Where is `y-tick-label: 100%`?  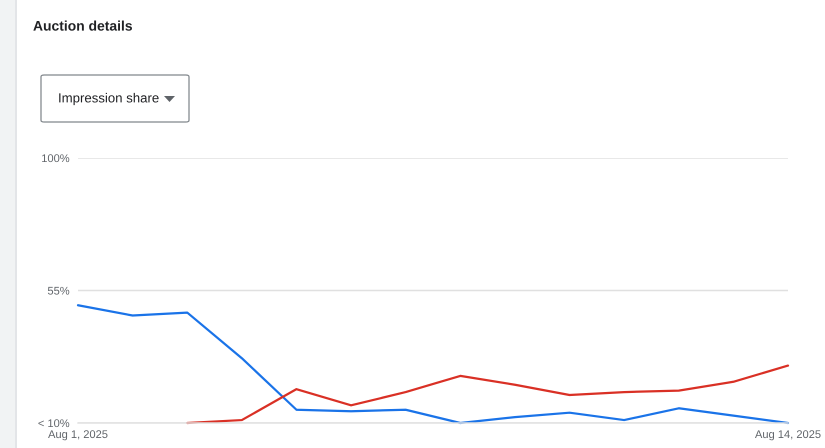 y-tick-label: 100% is located at coordinates (56, 158).